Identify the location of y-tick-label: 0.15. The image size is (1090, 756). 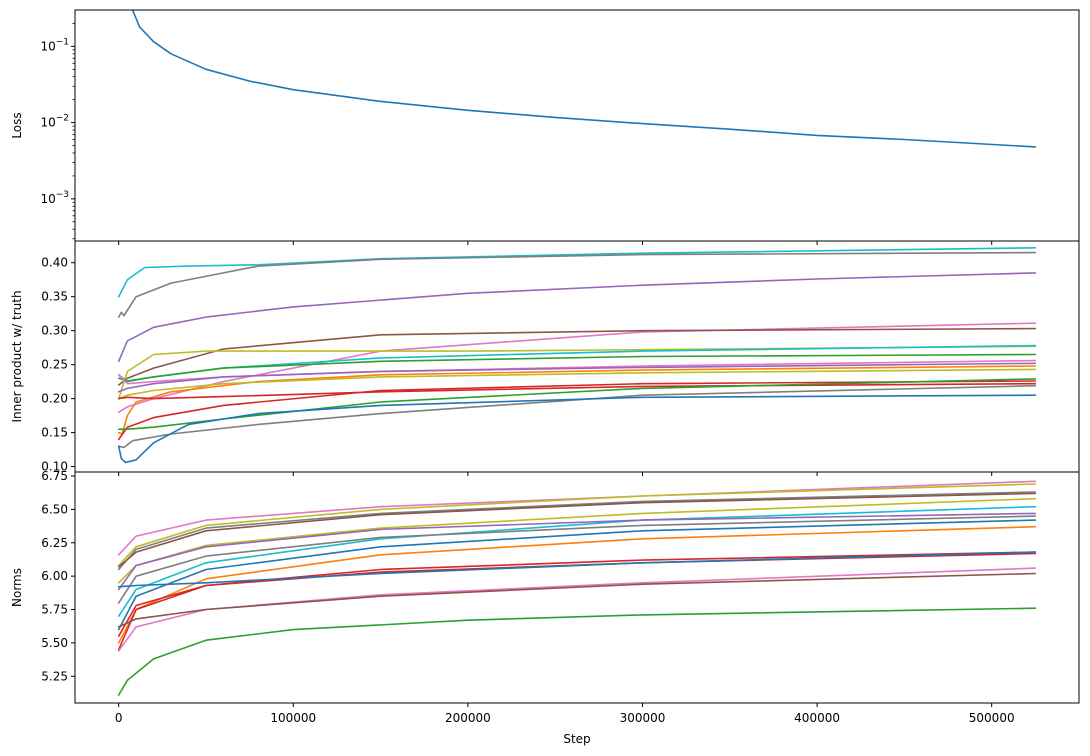
(54, 433).